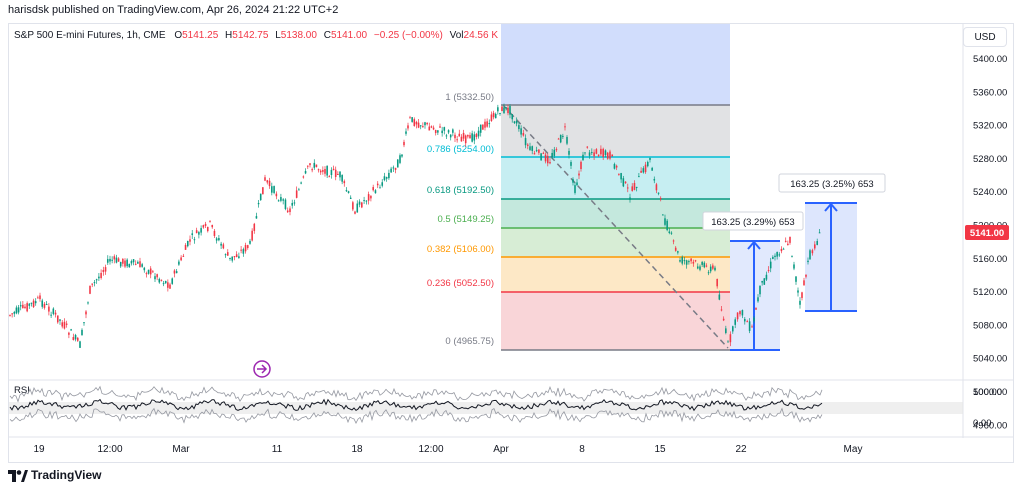 The width and height of the screenshot is (1024, 489). I want to click on rsi-upper-band, so click(416, 394).